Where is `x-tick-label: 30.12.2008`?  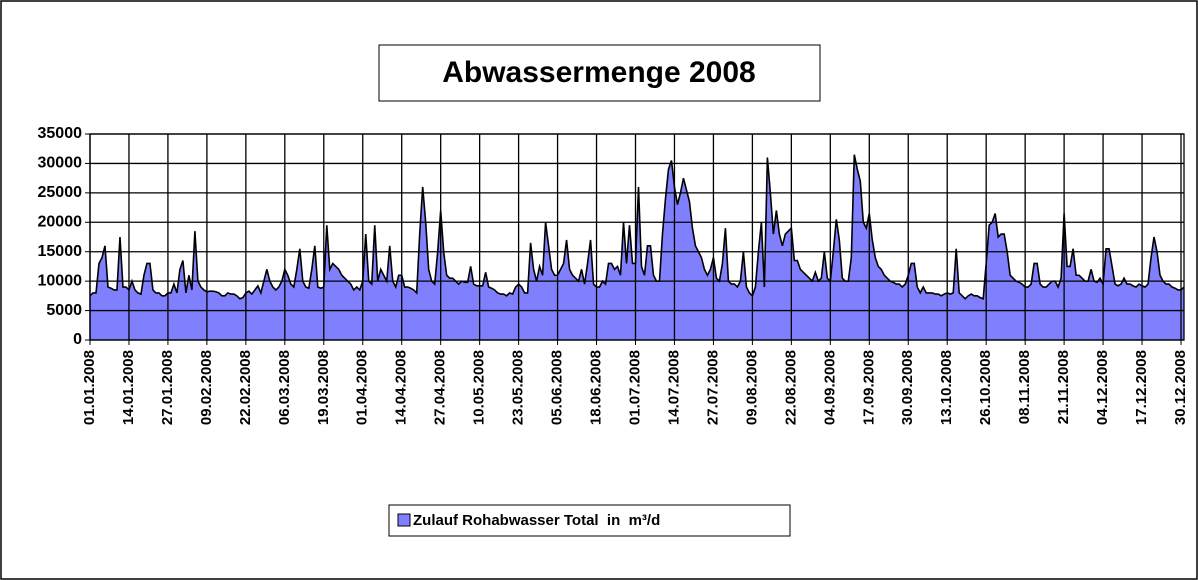 x-tick-label: 30.12.2008 is located at coordinates (1180, 387).